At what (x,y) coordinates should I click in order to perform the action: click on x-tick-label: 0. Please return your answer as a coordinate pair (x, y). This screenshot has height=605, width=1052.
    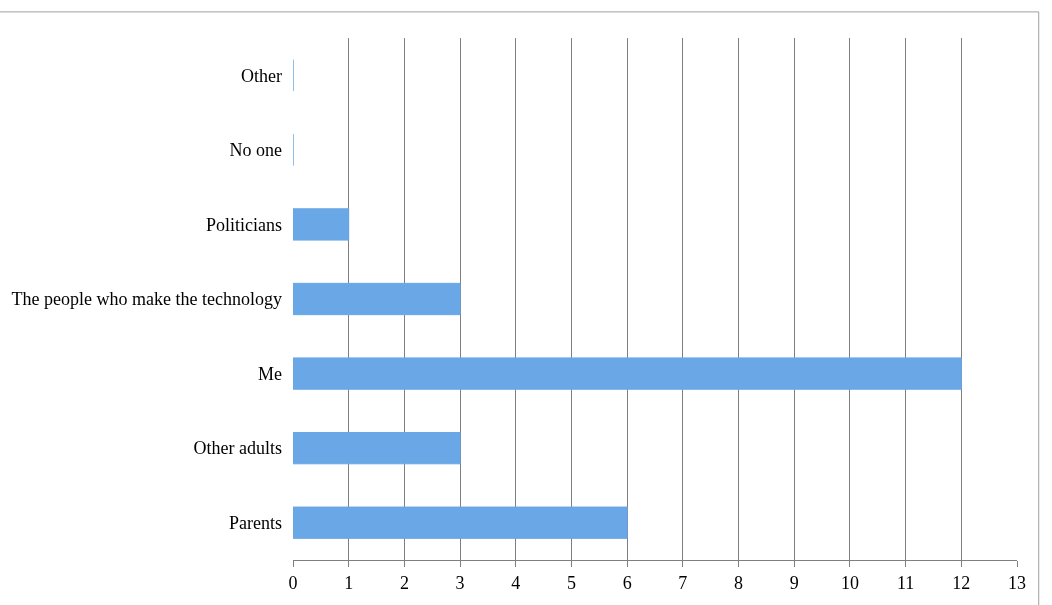
    Looking at the image, I should click on (293, 582).